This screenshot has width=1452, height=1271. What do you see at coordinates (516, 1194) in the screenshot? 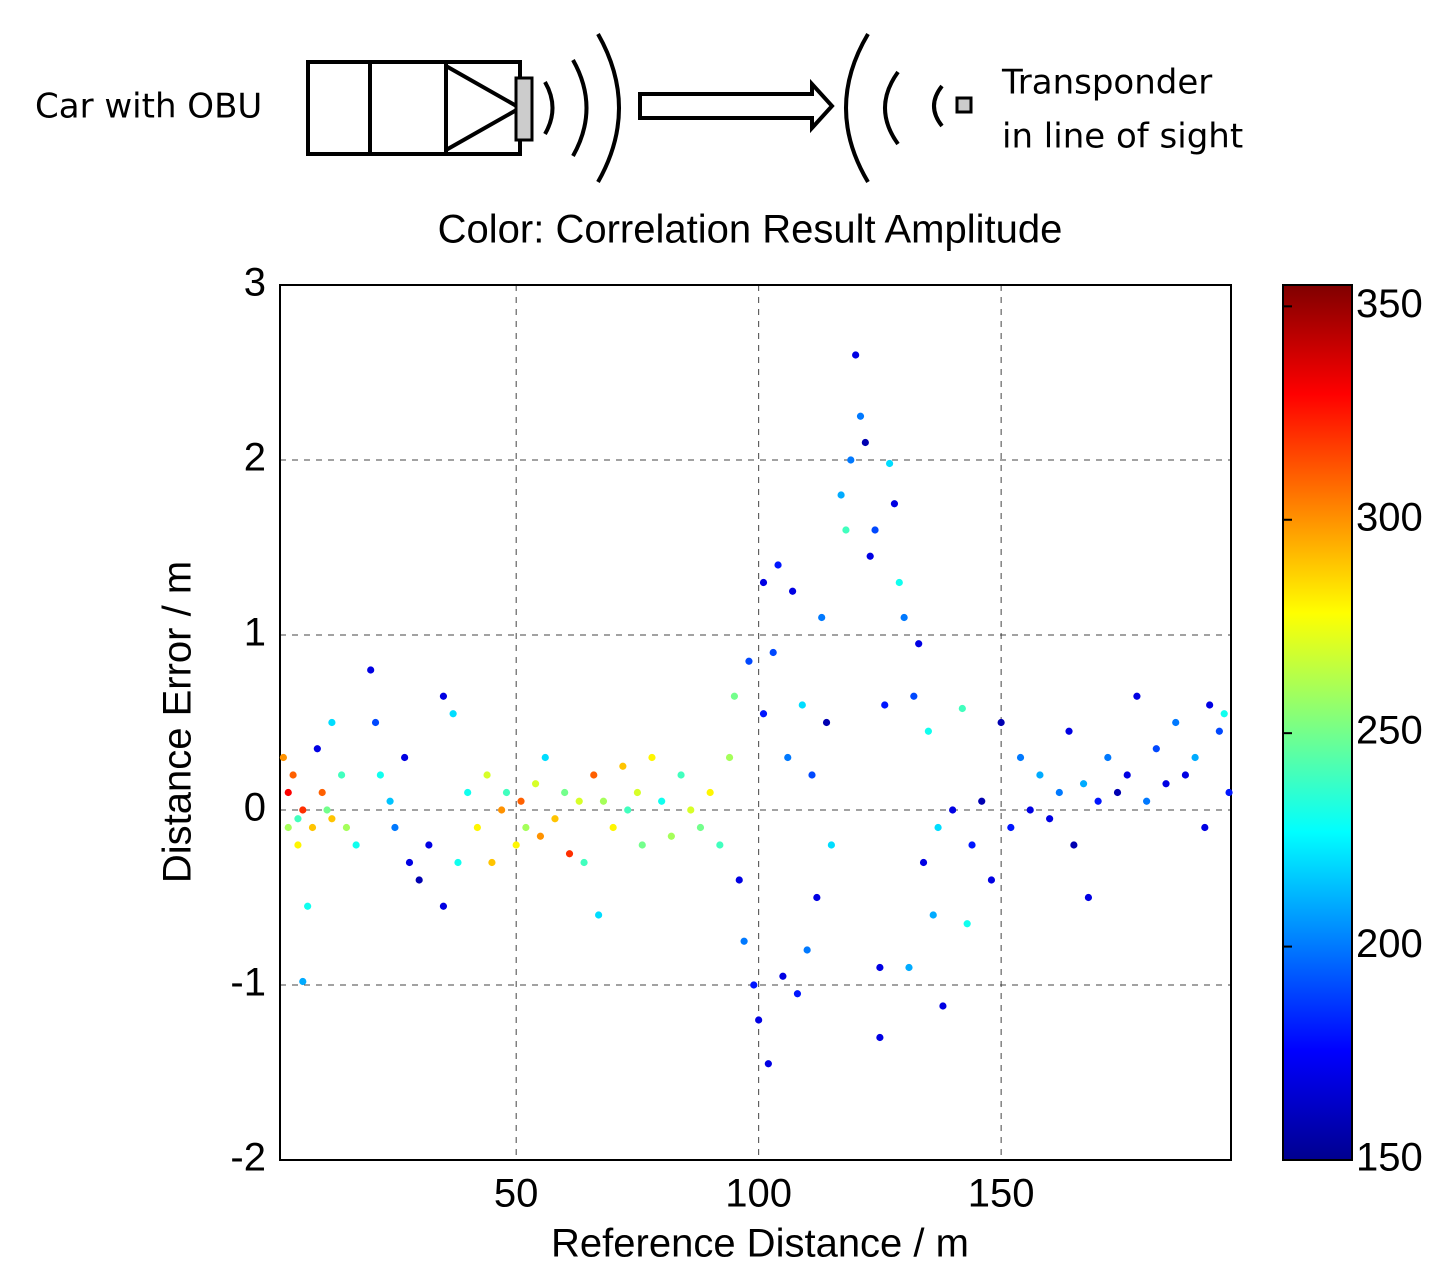
I see `x-tick-label: 50` at bounding box center [516, 1194].